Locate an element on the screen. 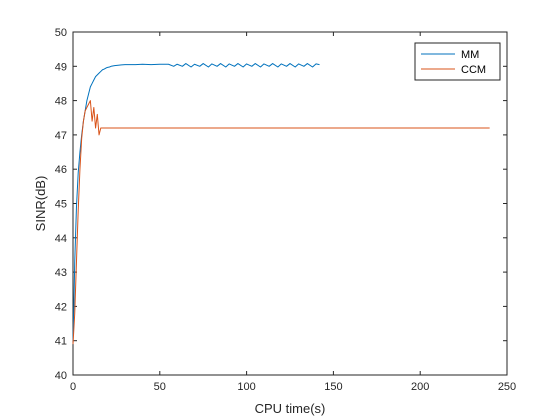 The width and height of the screenshot is (560, 420). x-axis-label: CPU time(s) is located at coordinates (290, 408).